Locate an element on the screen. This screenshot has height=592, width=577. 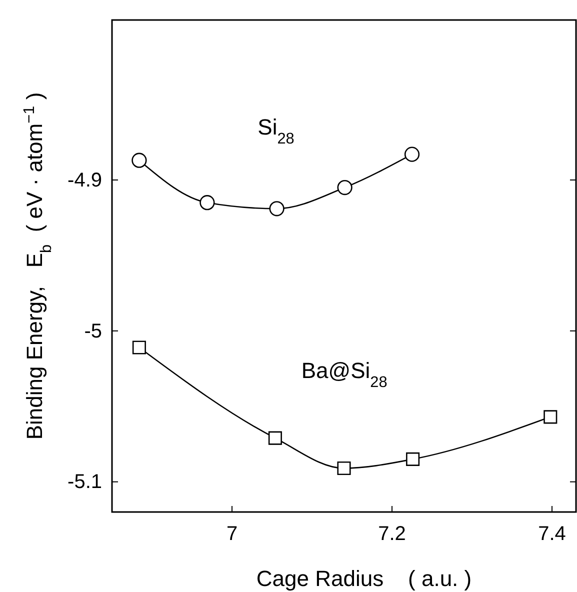
x-tick-label: 7 is located at coordinates (232, 534).